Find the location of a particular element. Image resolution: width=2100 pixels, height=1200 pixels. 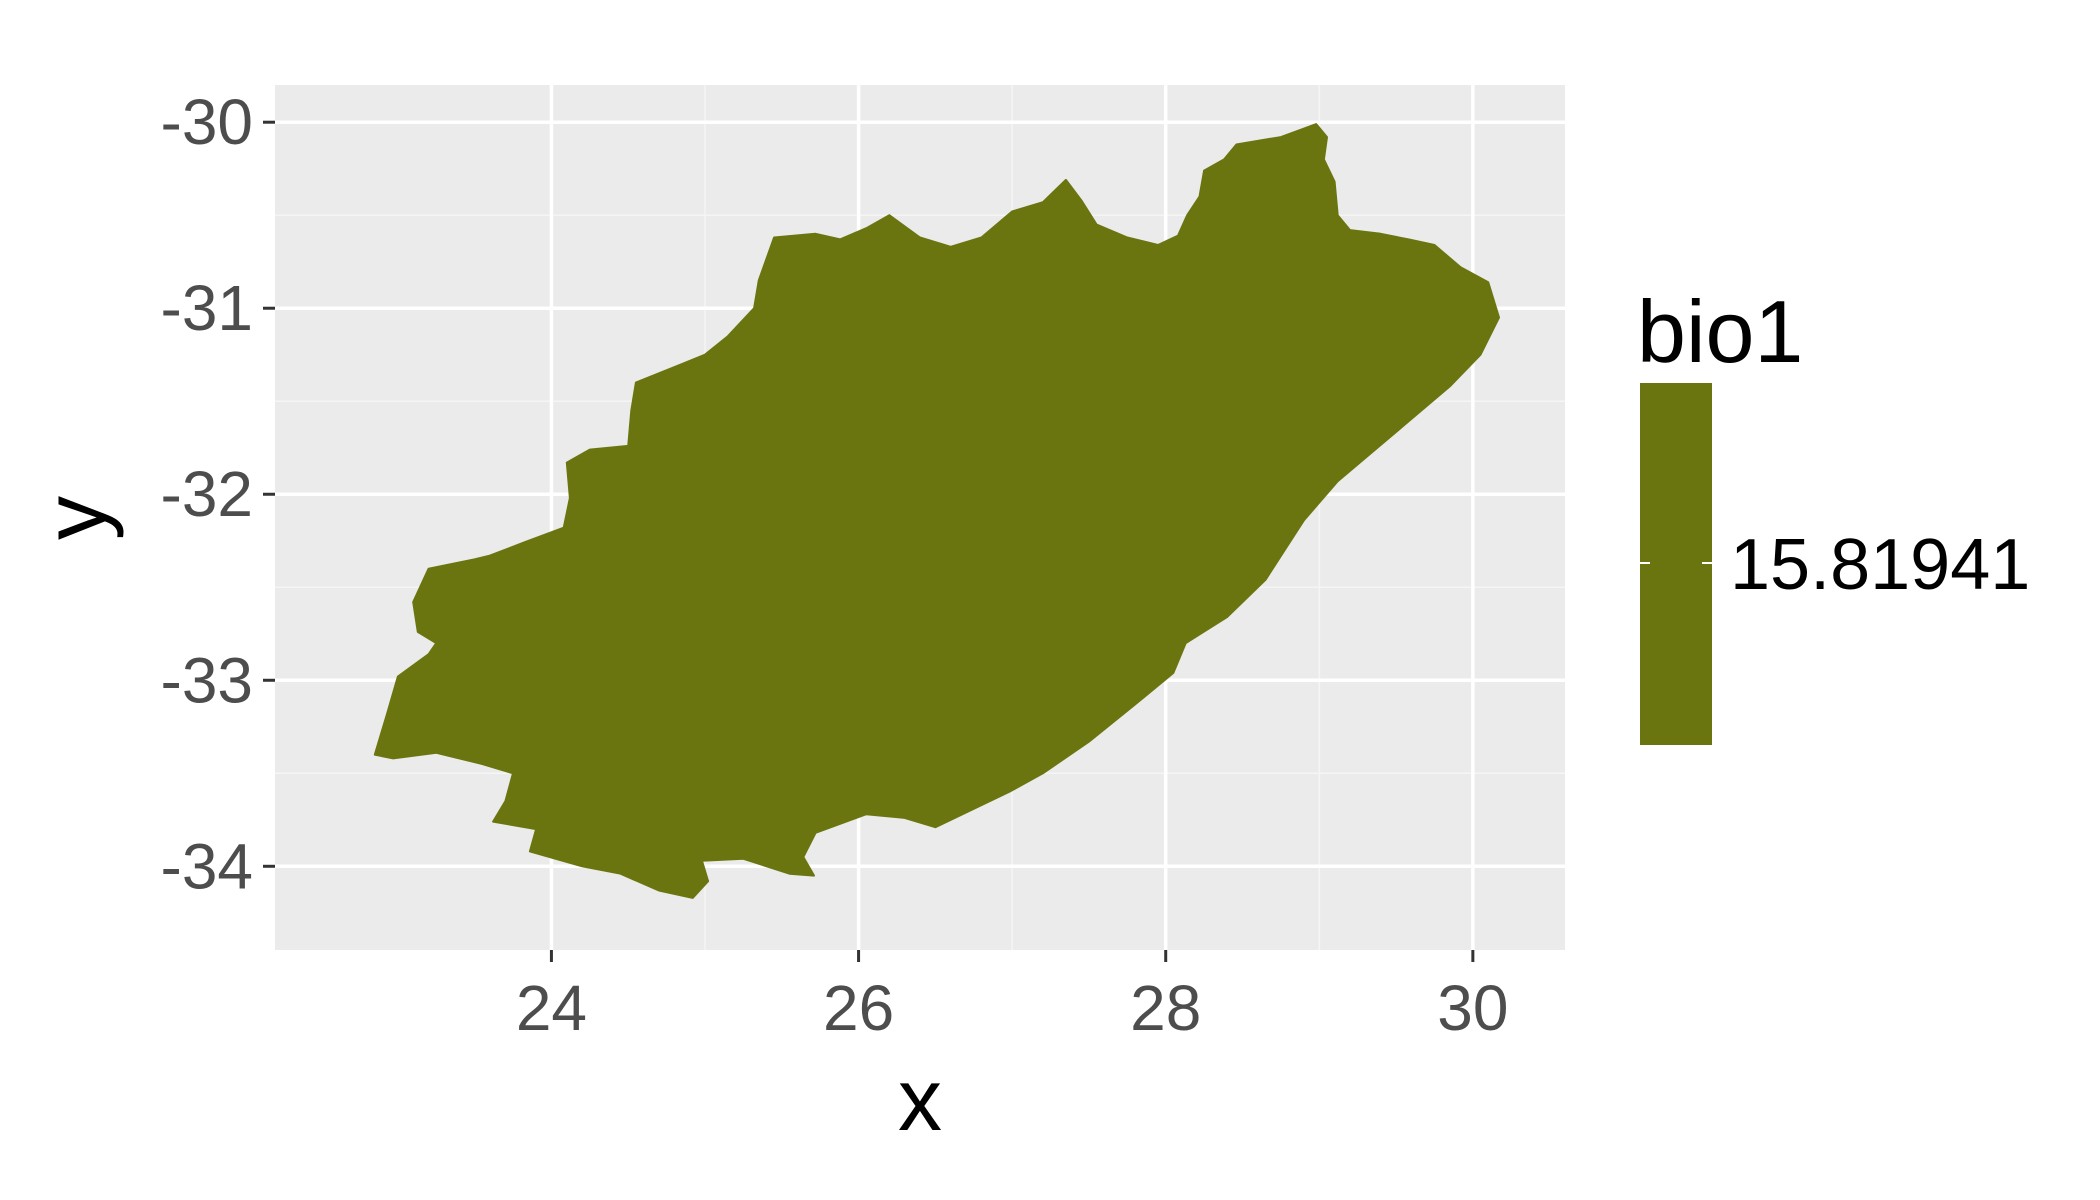

y-axis-title: y is located at coordinates (74, 518).